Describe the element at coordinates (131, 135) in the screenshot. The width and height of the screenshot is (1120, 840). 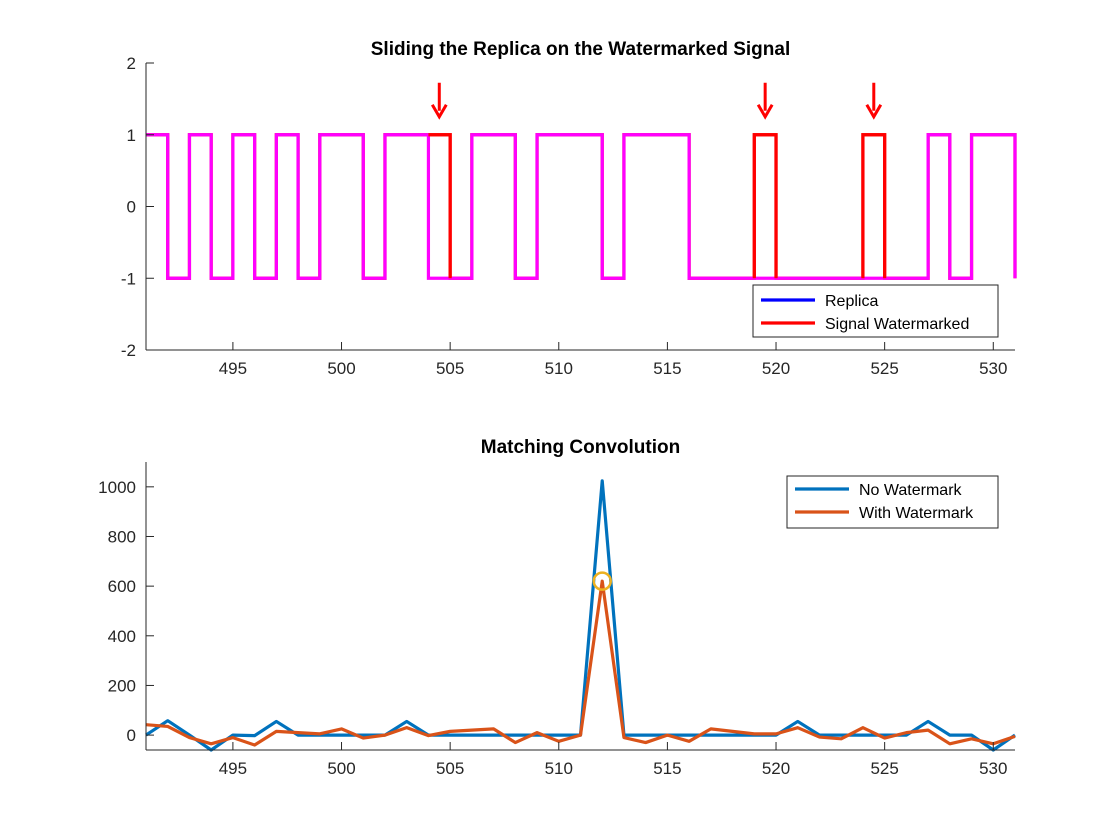
I see `signal-y-tick-label: 1` at that location.